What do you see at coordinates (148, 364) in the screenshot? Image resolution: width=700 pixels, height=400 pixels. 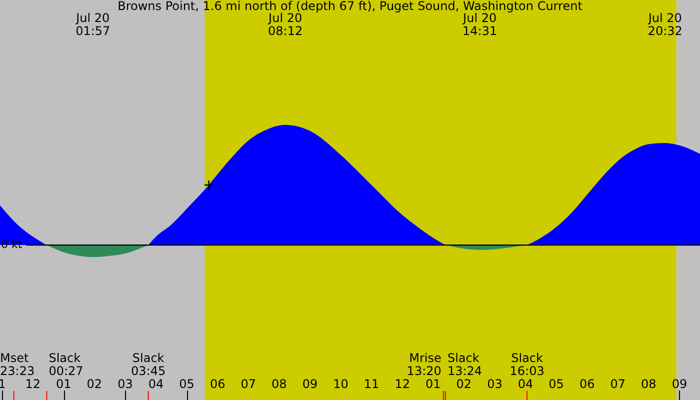 I see `ref-line-label: Slack 03:45` at bounding box center [148, 364].